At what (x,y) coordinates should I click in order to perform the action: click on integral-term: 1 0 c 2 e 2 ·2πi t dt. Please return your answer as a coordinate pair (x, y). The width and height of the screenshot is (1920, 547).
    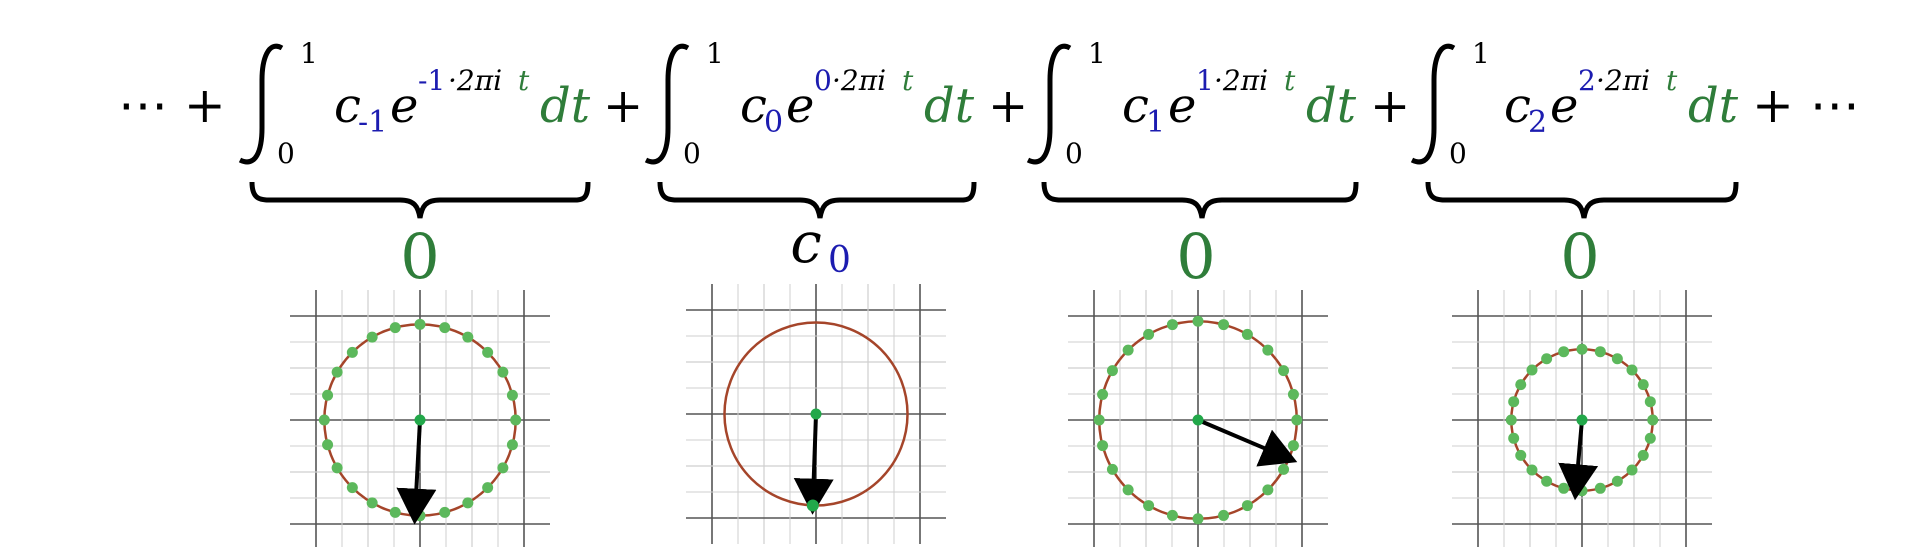
    Looking at the image, I should click on (1574, 103).